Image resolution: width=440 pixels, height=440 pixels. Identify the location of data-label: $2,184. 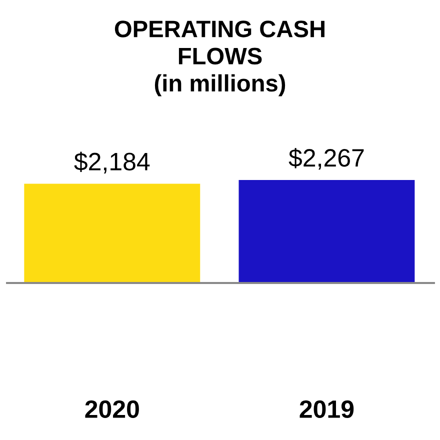
(112, 163).